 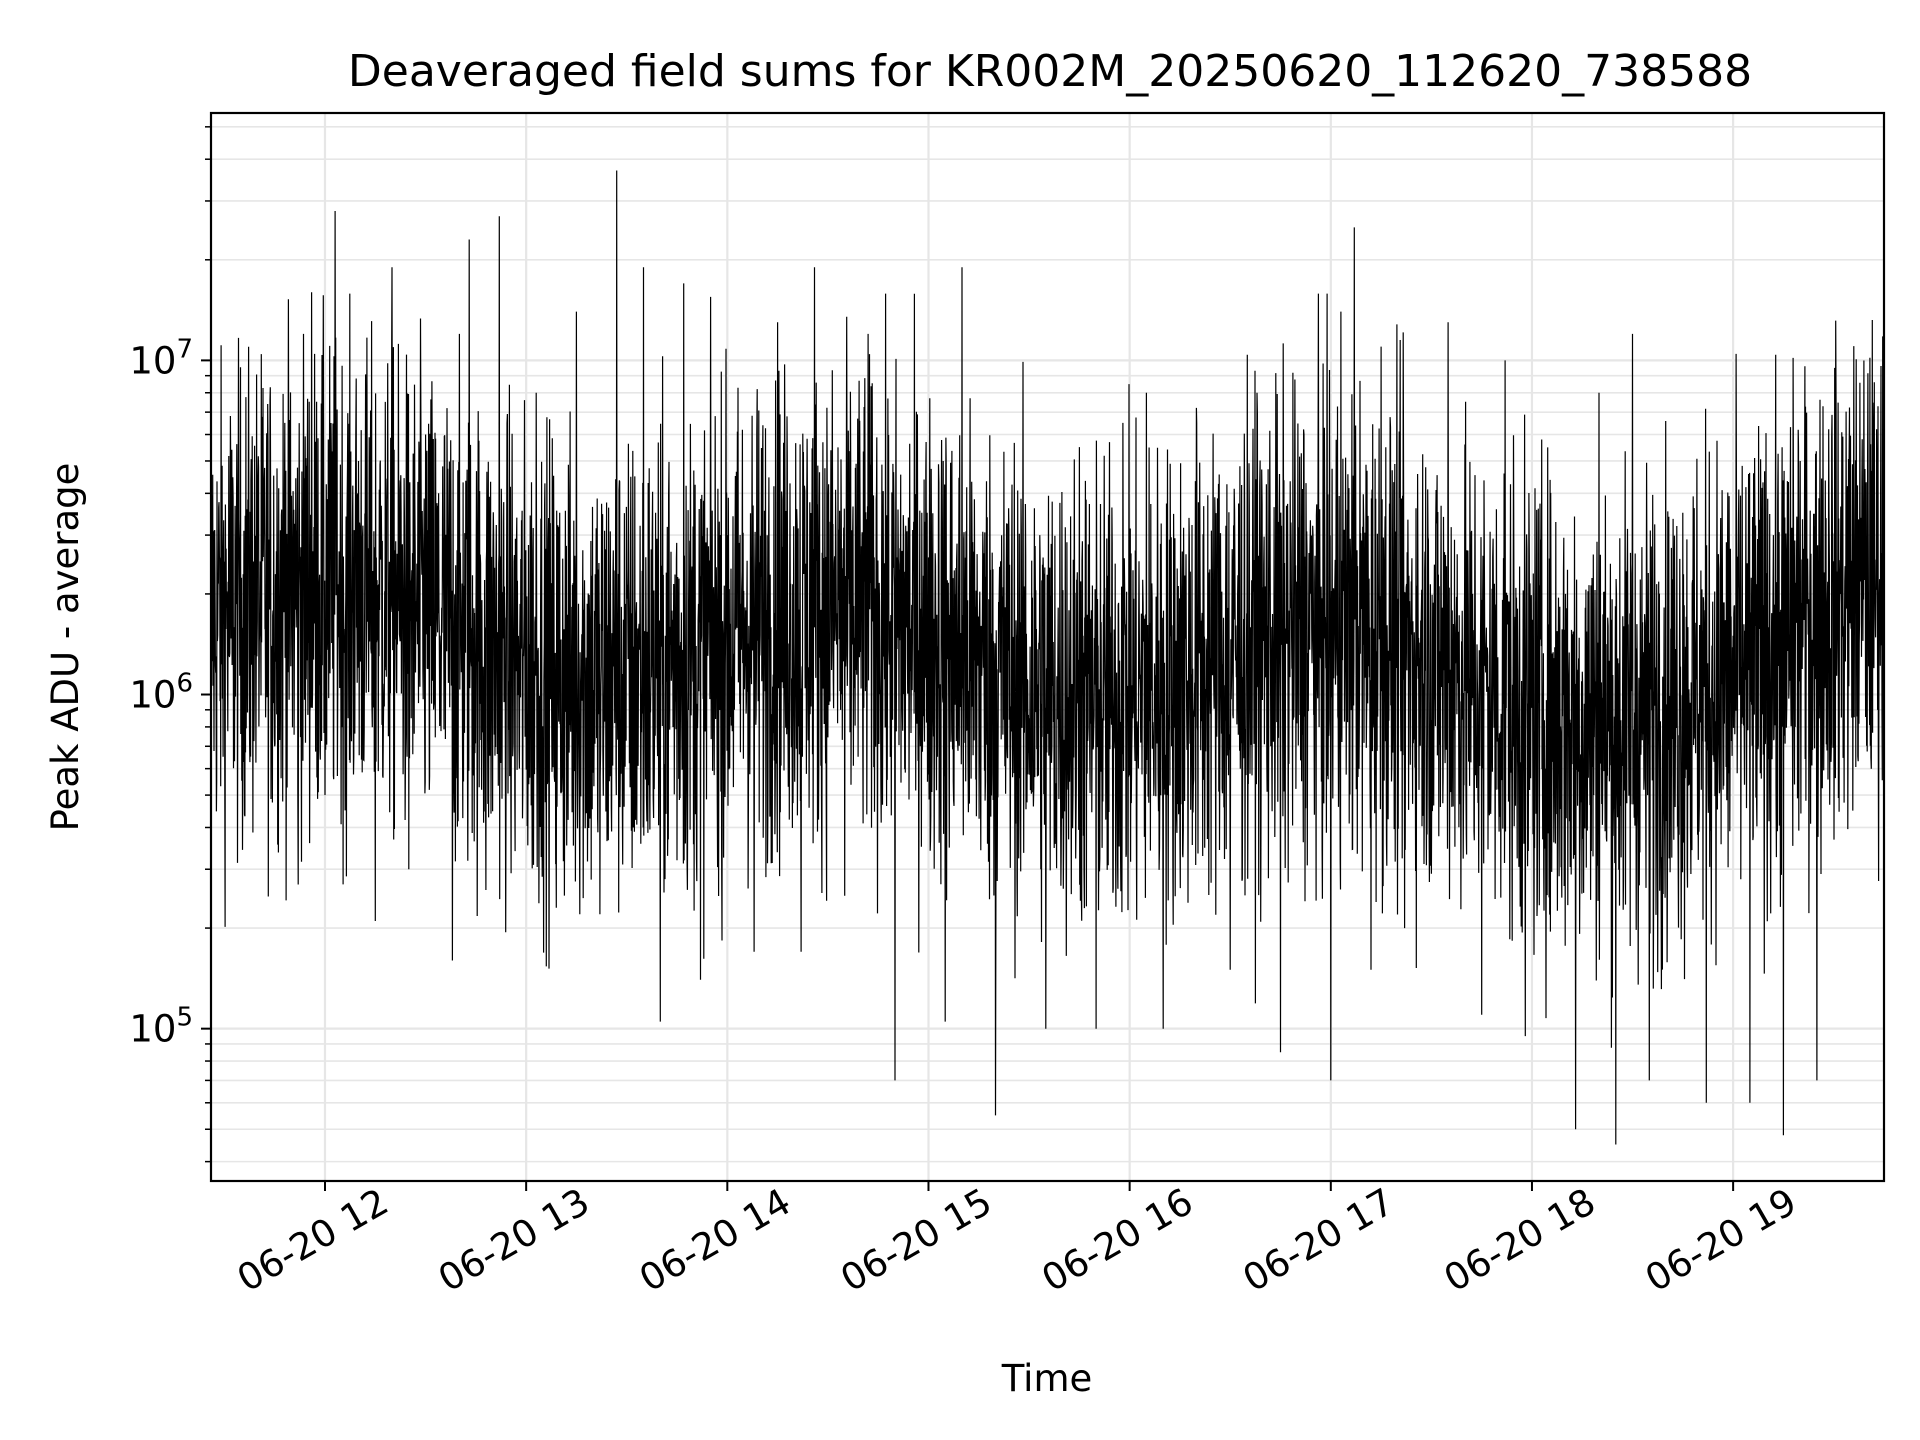 I want to click on x-axis-label: Time, so click(x=1047, y=1378).